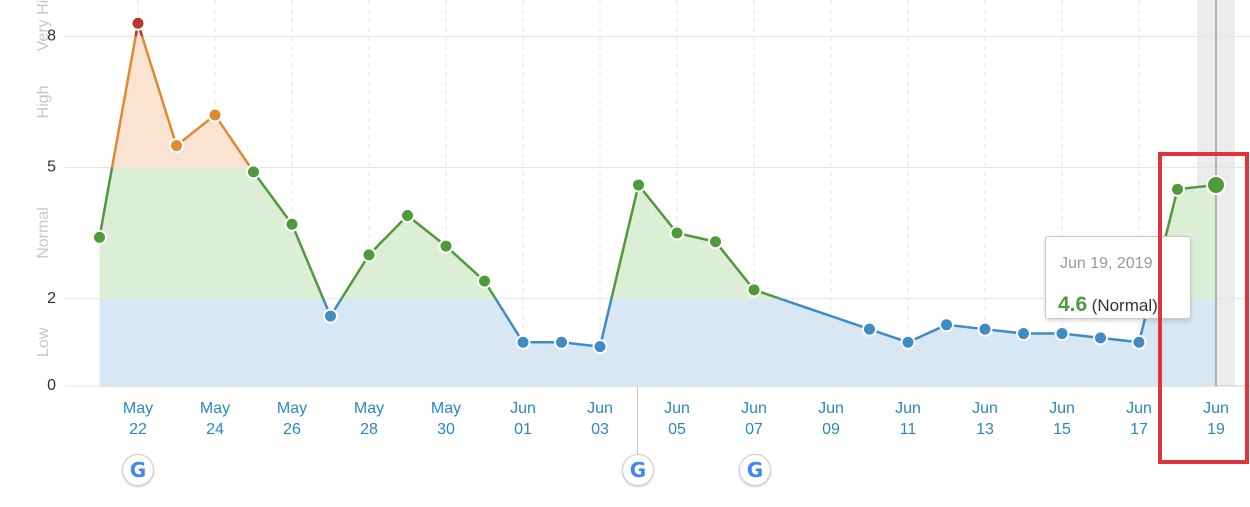  What do you see at coordinates (1118, 277) in the screenshot?
I see `tooltip: Jun 19, 2019 4.6 (Normal)` at bounding box center [1118, 277].